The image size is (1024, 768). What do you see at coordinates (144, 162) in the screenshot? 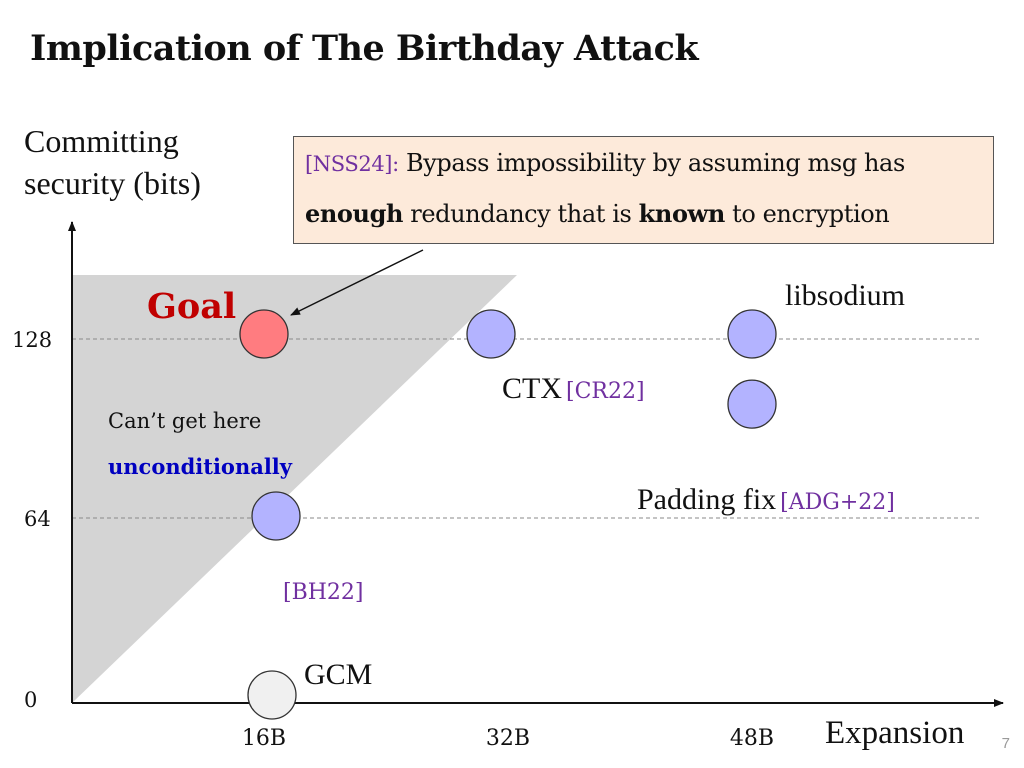
I see `y-axis-label: Committing security (bits)` at bounding box center [144, 162].